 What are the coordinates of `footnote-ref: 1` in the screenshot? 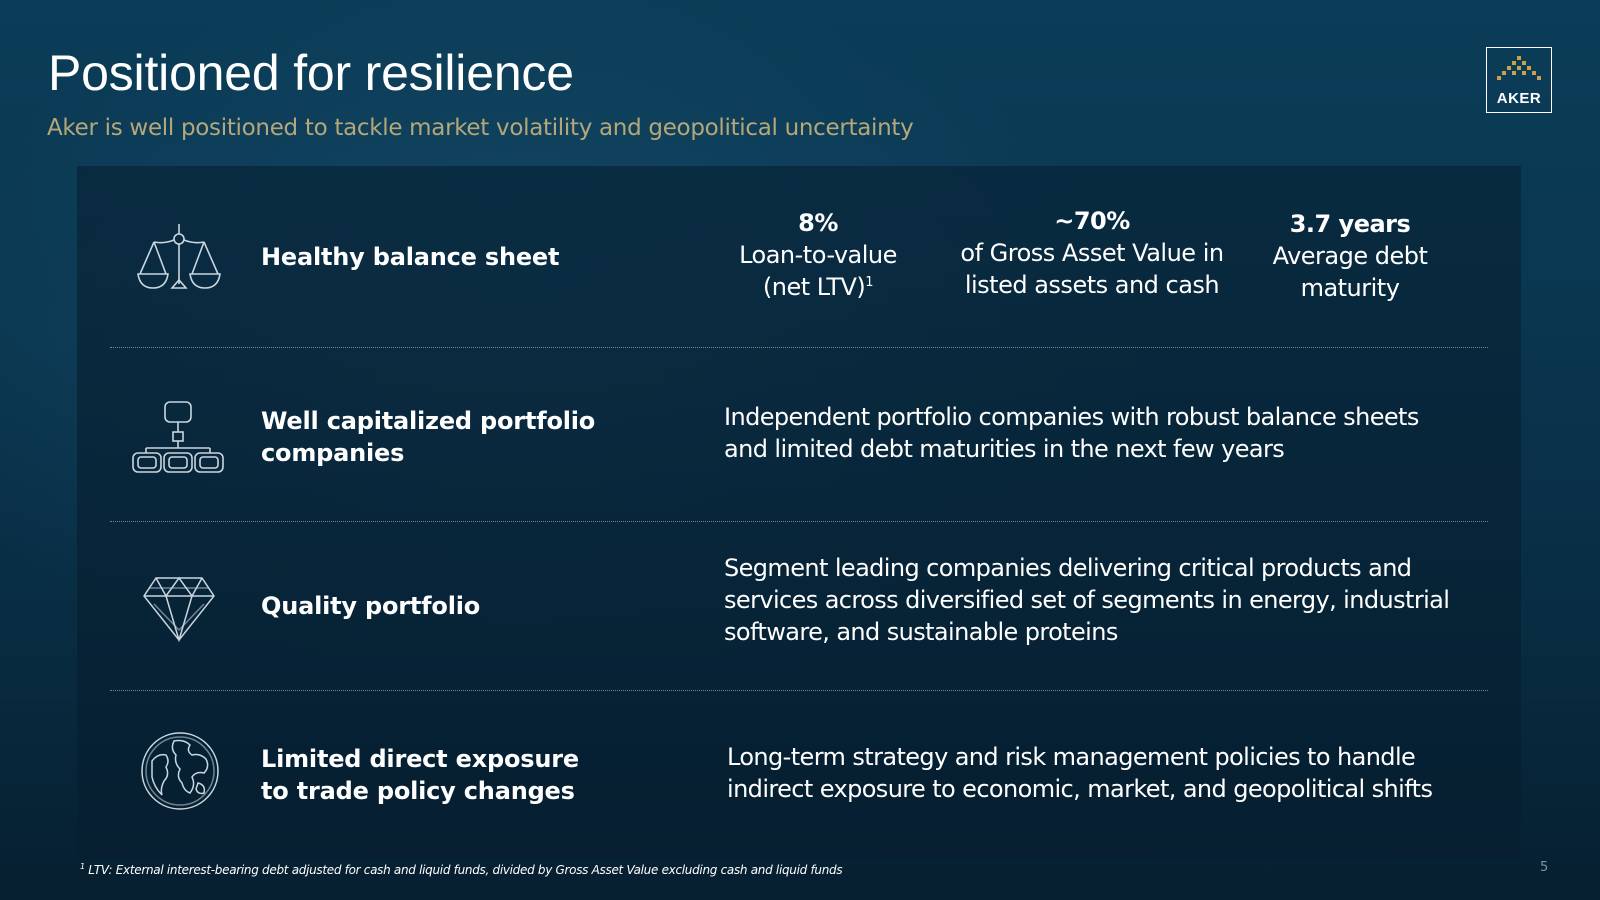 It's located at (869, 282).